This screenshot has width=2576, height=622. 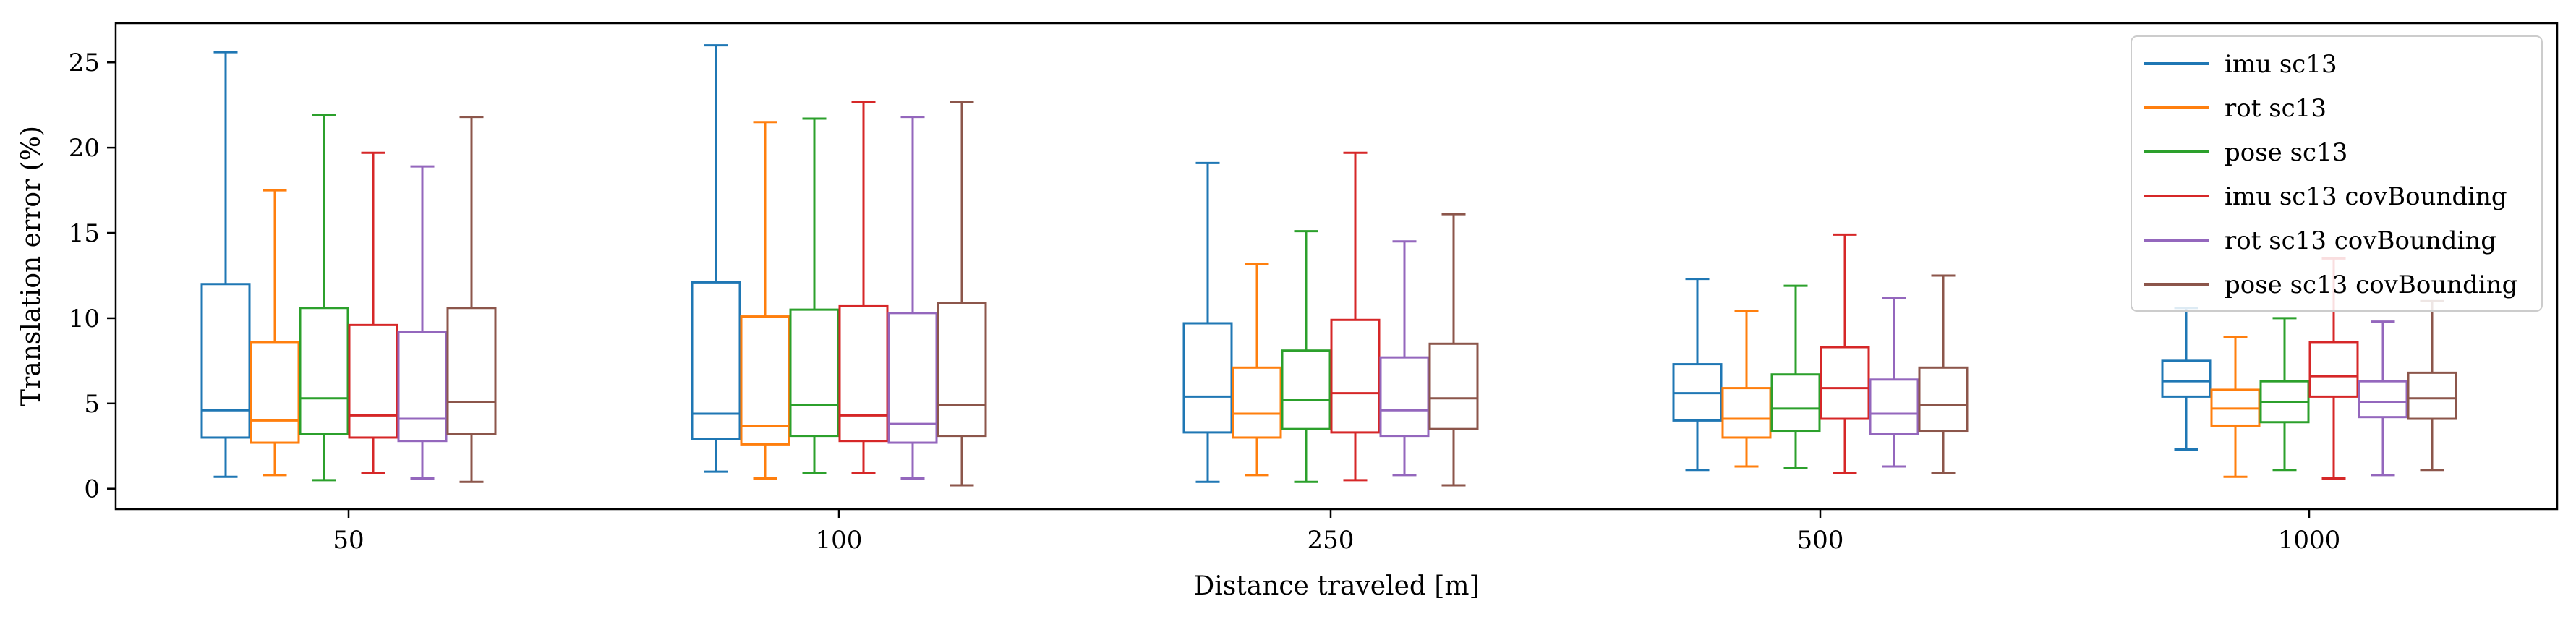 What do you see at coordinates (2366, 196) in the screenshot?
I see `legend-label: imu sc13 covBounding` at bounding box center [2366, 196].